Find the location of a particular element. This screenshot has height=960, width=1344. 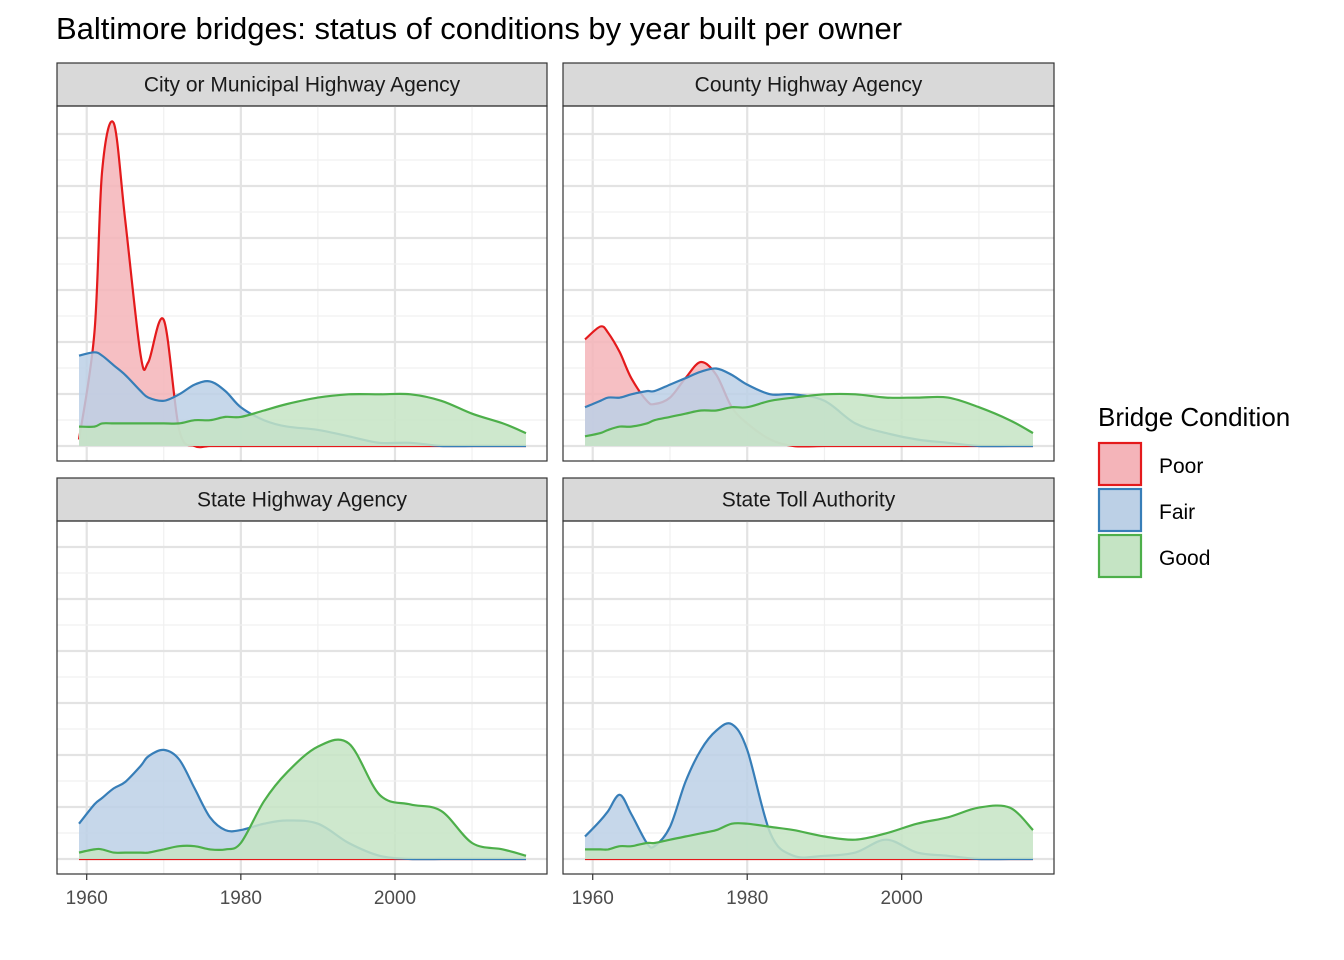

density-line-fair is located at coordinates (302, 804).